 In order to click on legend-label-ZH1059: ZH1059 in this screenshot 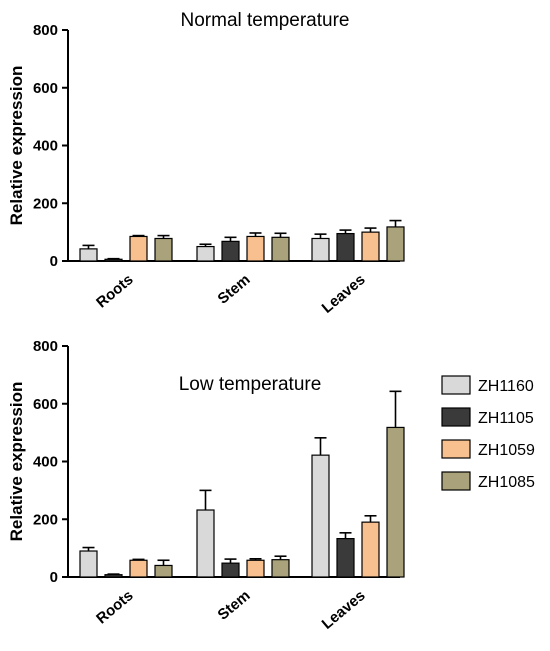, I will do `click(506, 450)`.